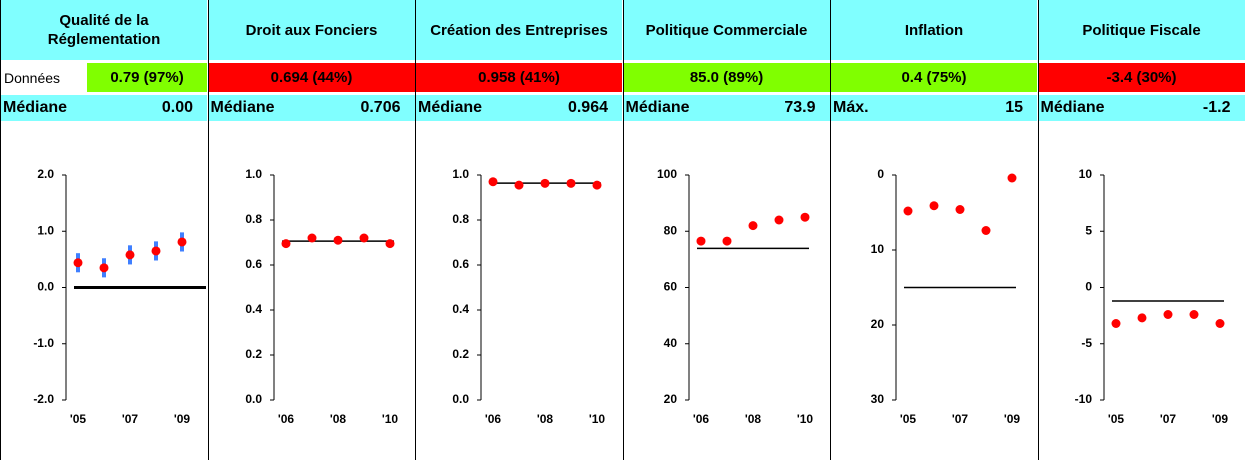  What do you see at coordinates (726, 30) in the screenshot?
I see `panel-title: Politique Commerciale` at bounding box center [726, 30].